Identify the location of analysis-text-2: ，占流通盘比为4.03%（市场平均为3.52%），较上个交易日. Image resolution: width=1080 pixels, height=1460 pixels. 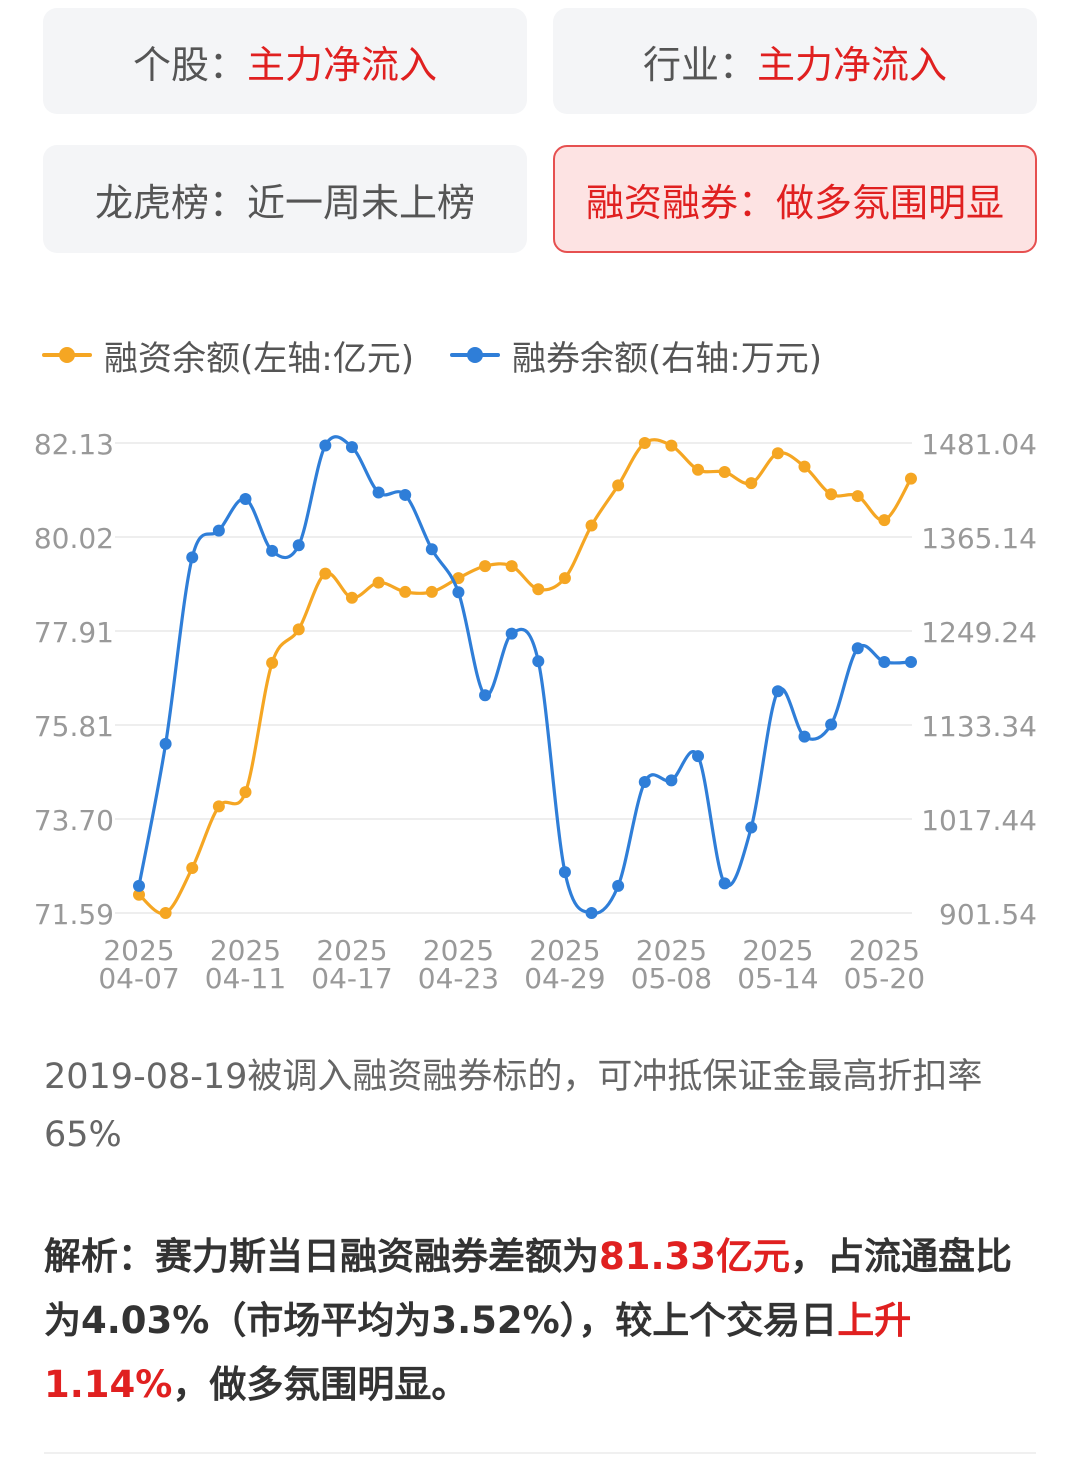
(528, 1288).